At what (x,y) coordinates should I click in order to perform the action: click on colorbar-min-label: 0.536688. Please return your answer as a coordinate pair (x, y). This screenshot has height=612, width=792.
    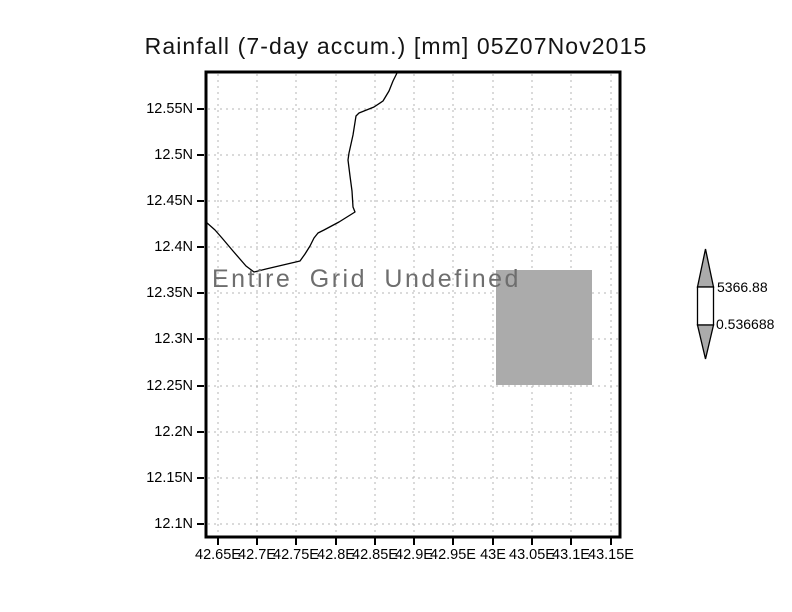
    Looking at the image, I should click on (745, 324).